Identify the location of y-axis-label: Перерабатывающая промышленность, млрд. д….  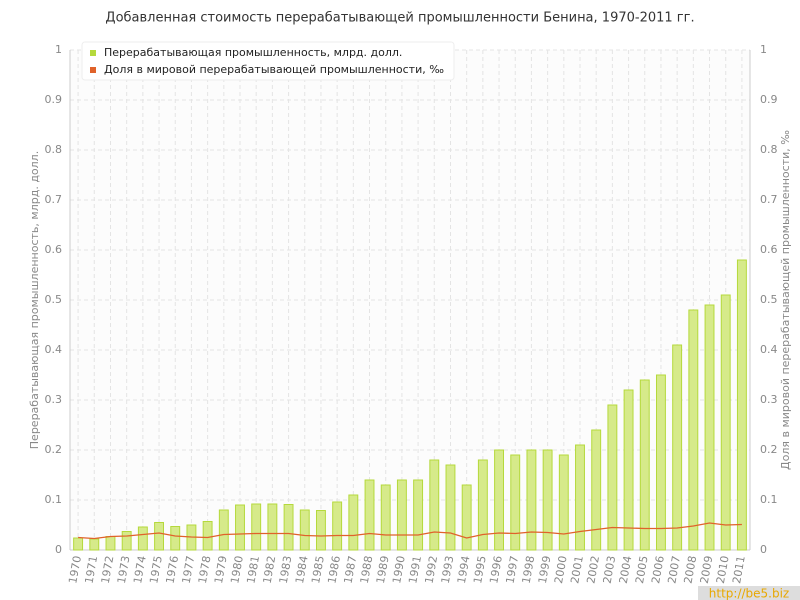
(34, 300).